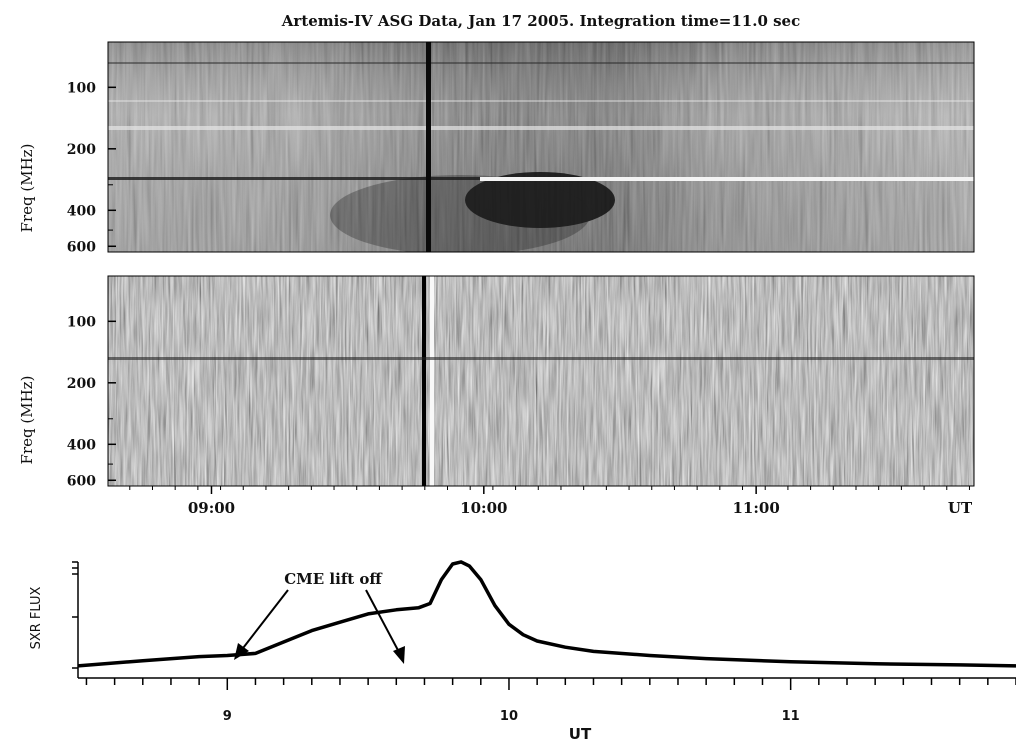 Image resolution: width=1016 pixels, height=745 pixels. Describe the element at coordinates (540, 200) in the screenshot. I see `spectrogram-dark-region` at that location.